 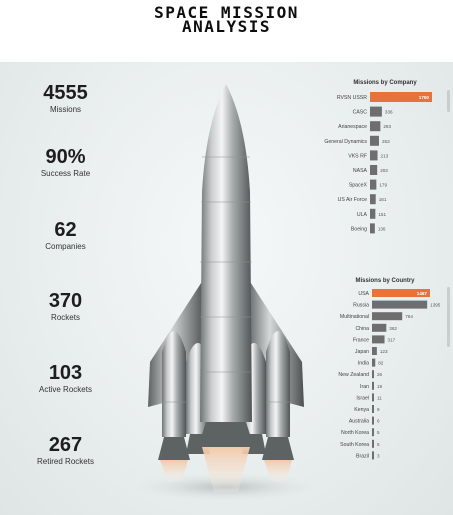 What do you see at coordinates (65, 109) in the screenshot?
I see `kpi-missions-label: Missions` at bounding box center [65, 109].